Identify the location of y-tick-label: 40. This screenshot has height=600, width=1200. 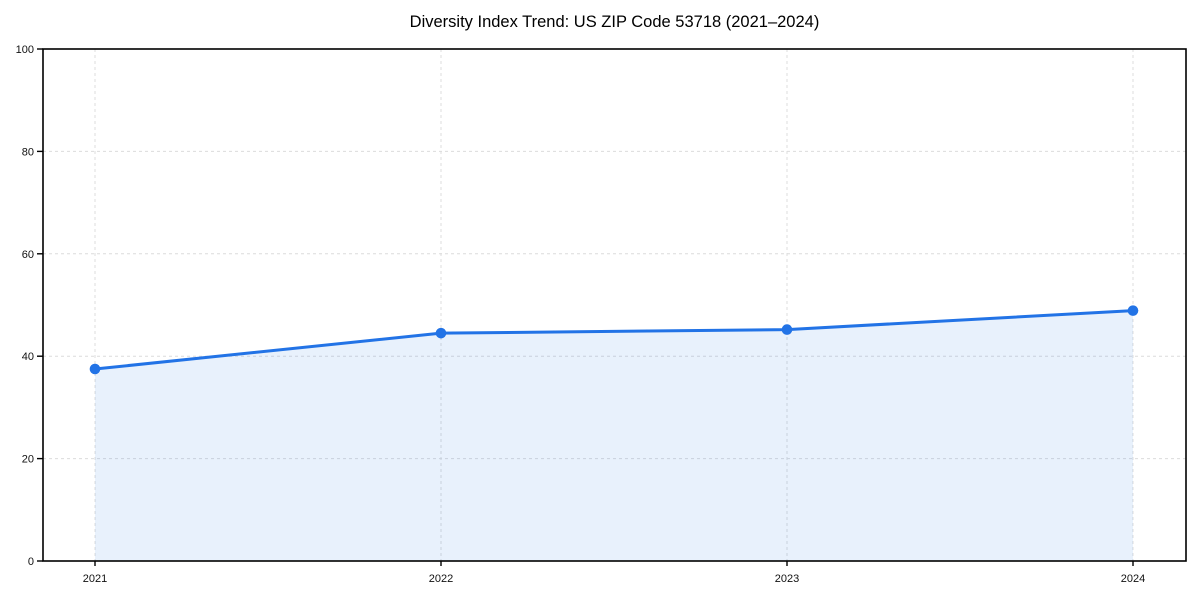
(28, 357).